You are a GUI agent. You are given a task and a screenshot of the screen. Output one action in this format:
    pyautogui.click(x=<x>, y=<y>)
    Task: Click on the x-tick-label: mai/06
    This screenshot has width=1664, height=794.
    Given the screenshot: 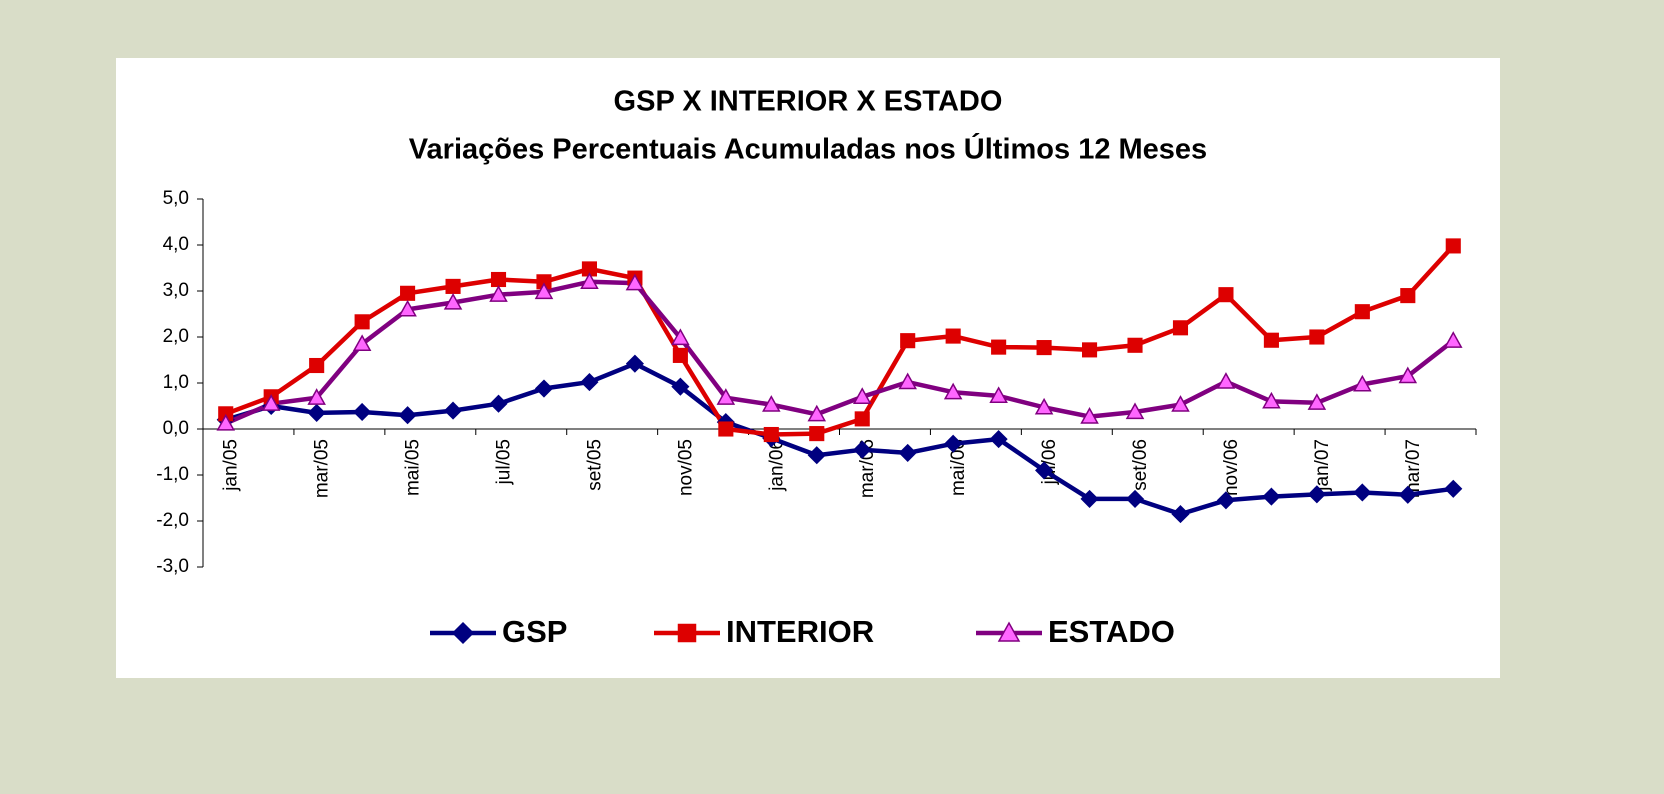 What is the action you would take?
    pyautogui.click(x=958, y=467)
    